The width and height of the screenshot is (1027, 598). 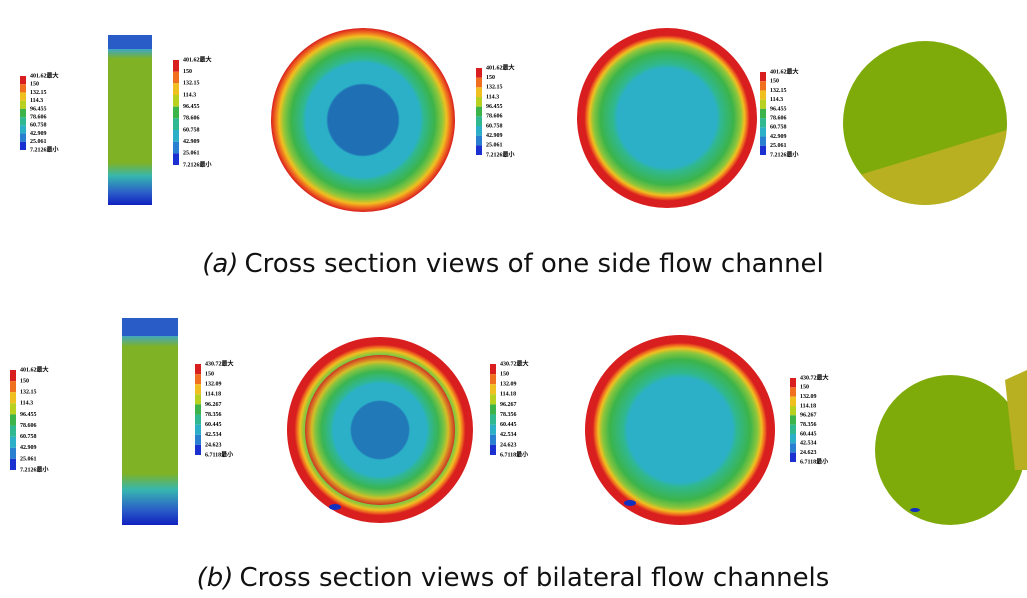 I want to click on caption-label: (b), so click(x=215, y=578).